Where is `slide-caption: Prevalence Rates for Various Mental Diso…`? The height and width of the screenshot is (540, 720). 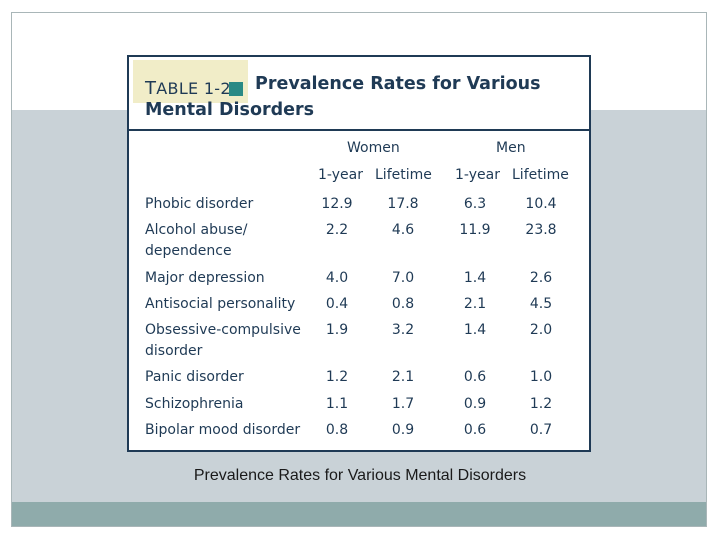 slide-caption: Prevalence Rates for Various Mental Diso… is located at coordinates (360, 475).